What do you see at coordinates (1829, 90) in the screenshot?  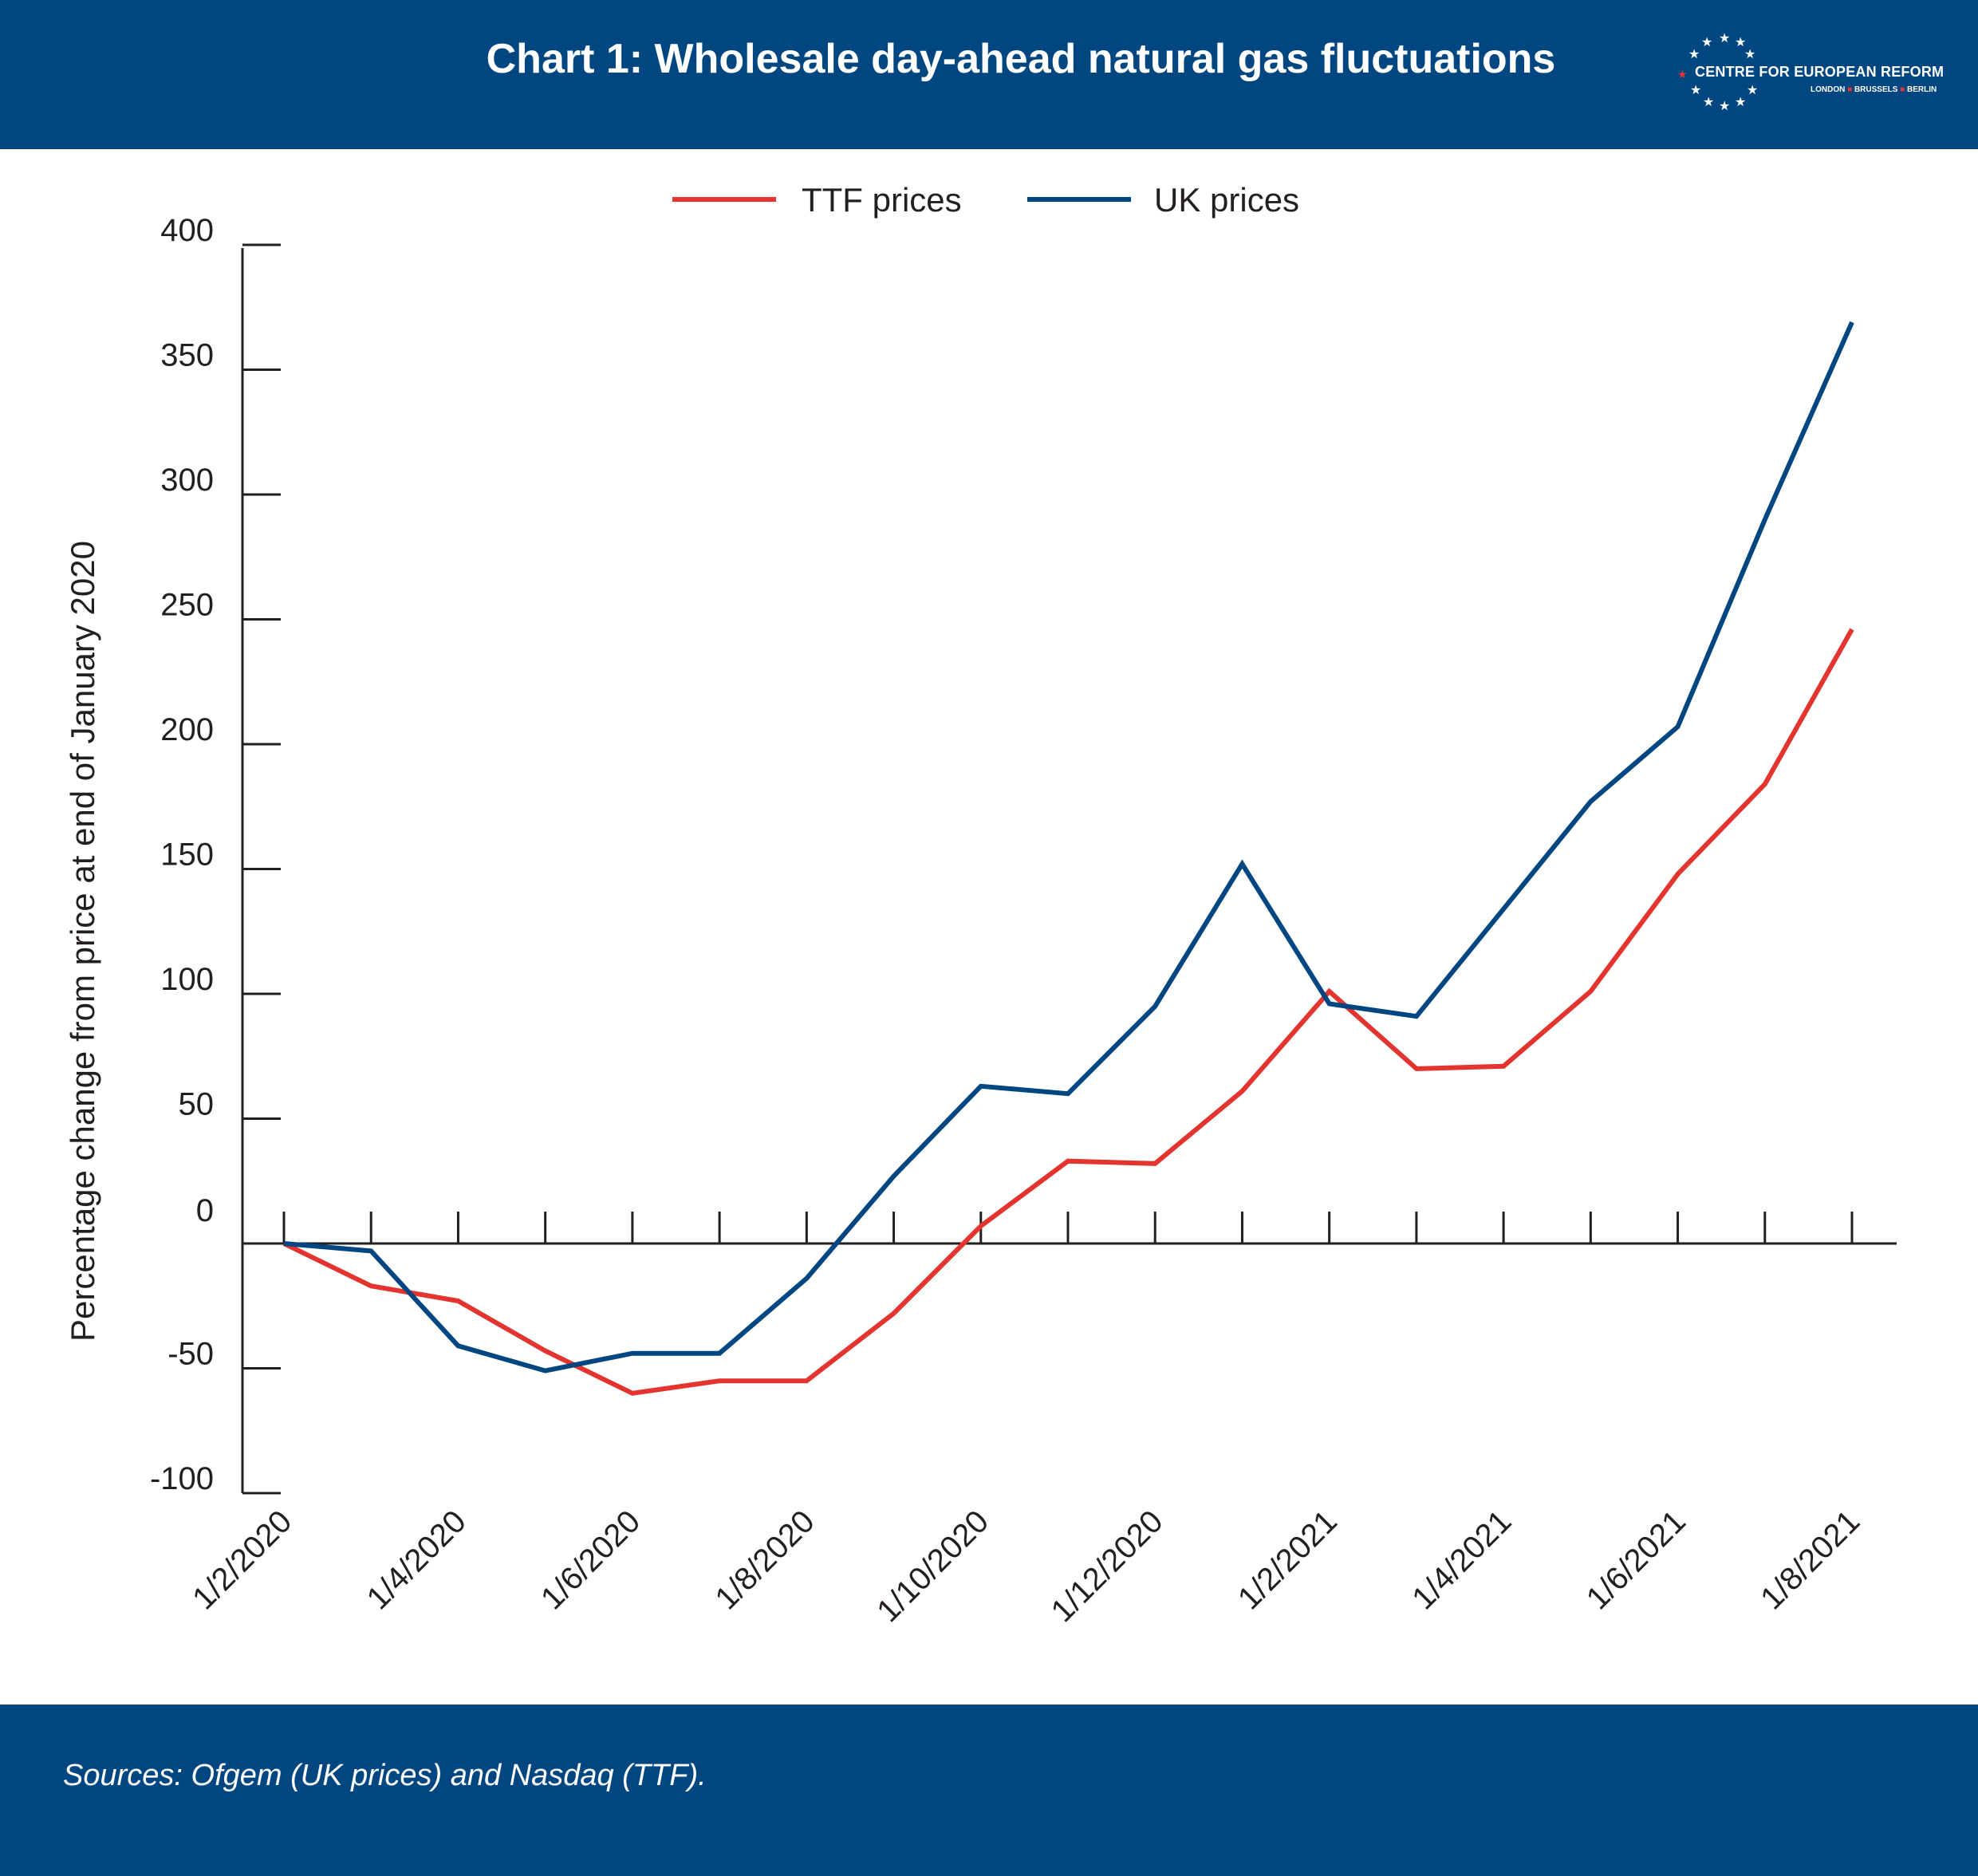 I see `logo-city-london: LONDON` at bounding box center [1829, 90].